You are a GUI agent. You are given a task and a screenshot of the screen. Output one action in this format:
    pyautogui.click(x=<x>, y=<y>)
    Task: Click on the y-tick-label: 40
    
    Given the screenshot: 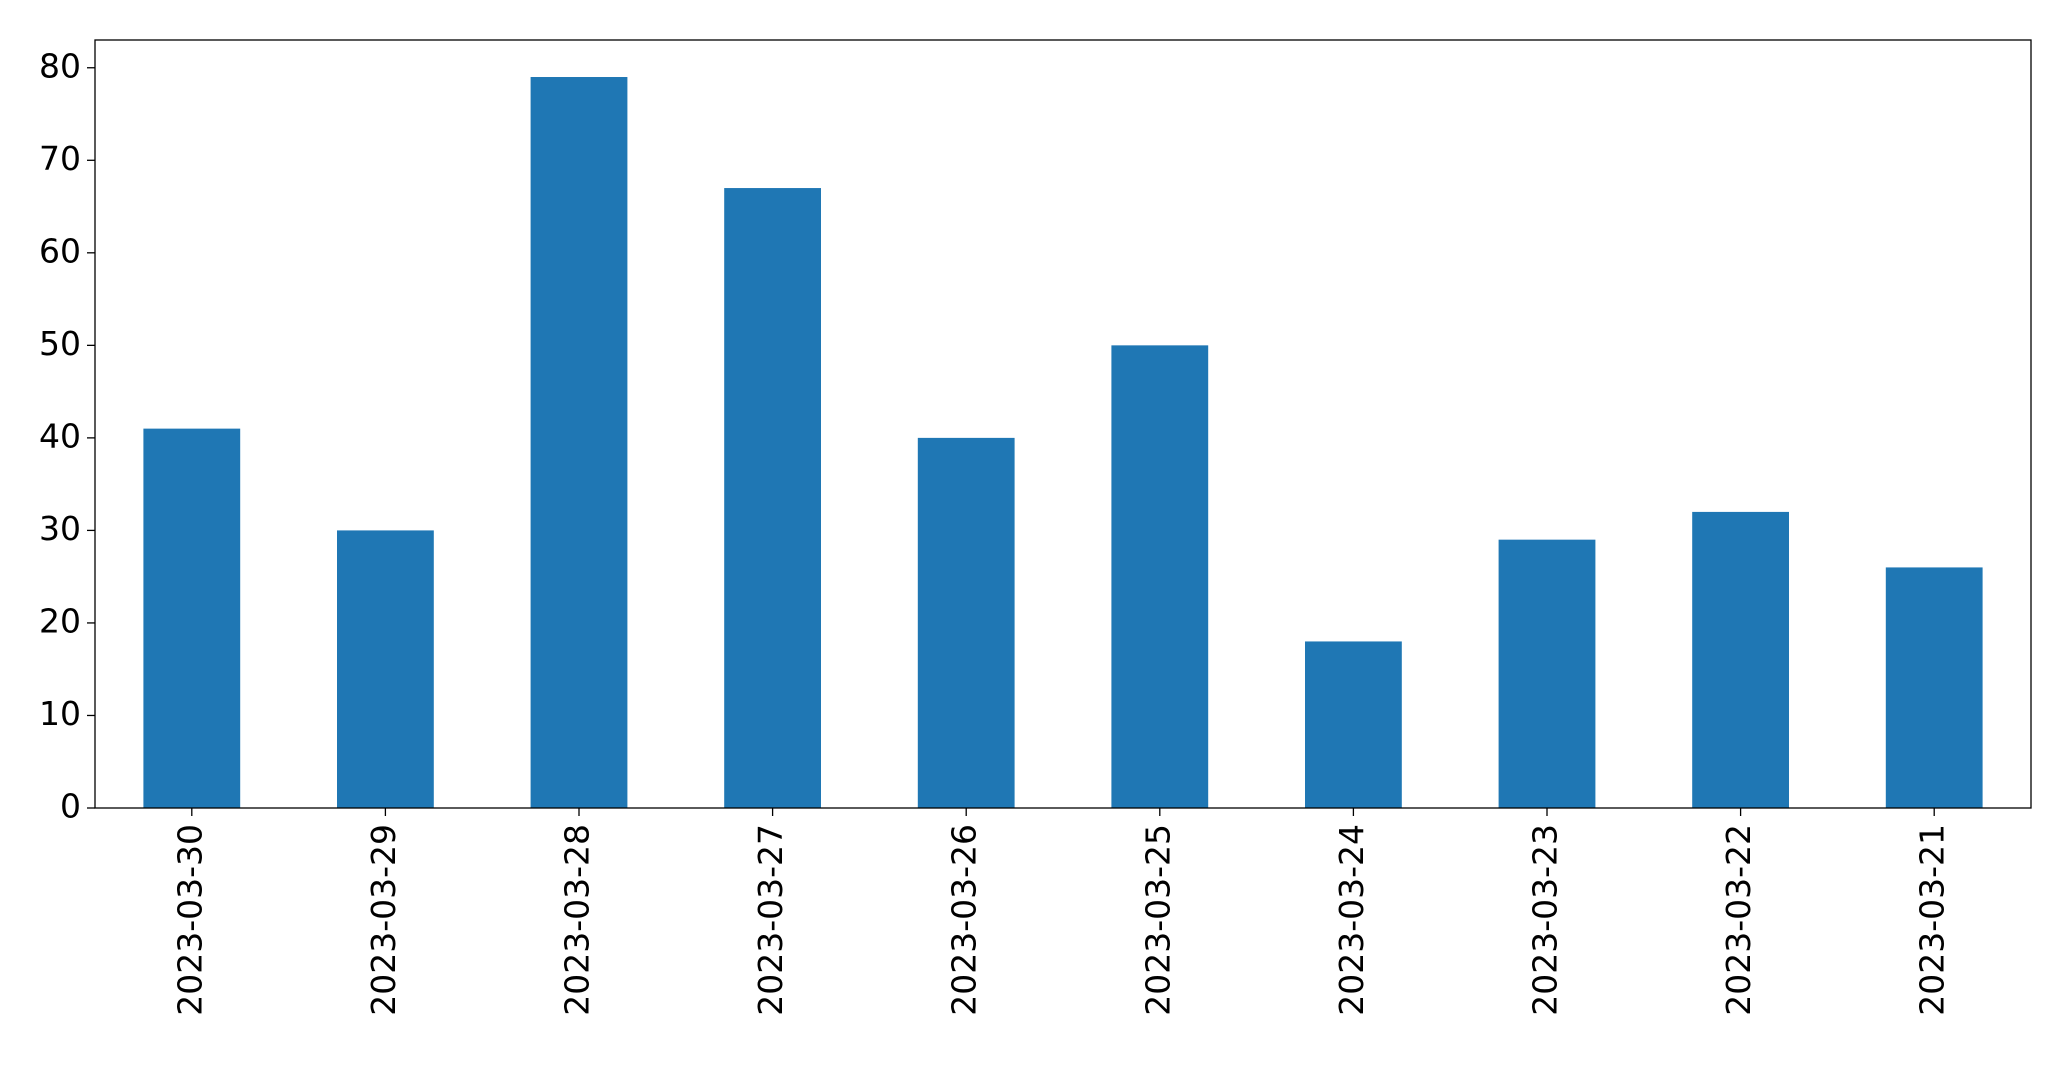 What is the action you would take?
    pyautogui.click(x=60, y=435)
    